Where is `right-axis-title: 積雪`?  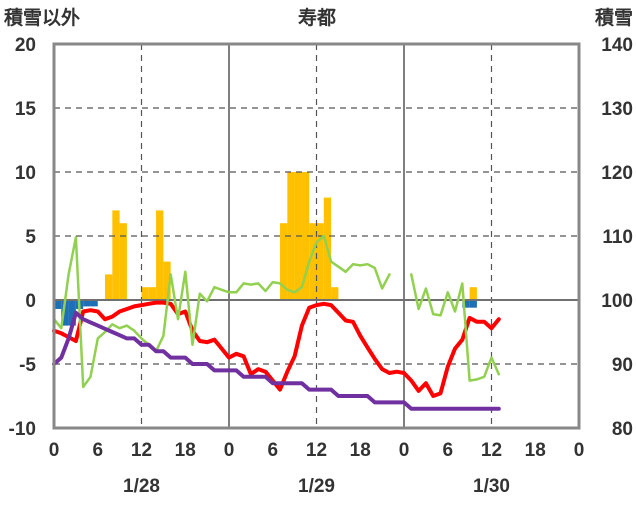
right-axis-title: 積雪 is located at coordinates (614, 17).